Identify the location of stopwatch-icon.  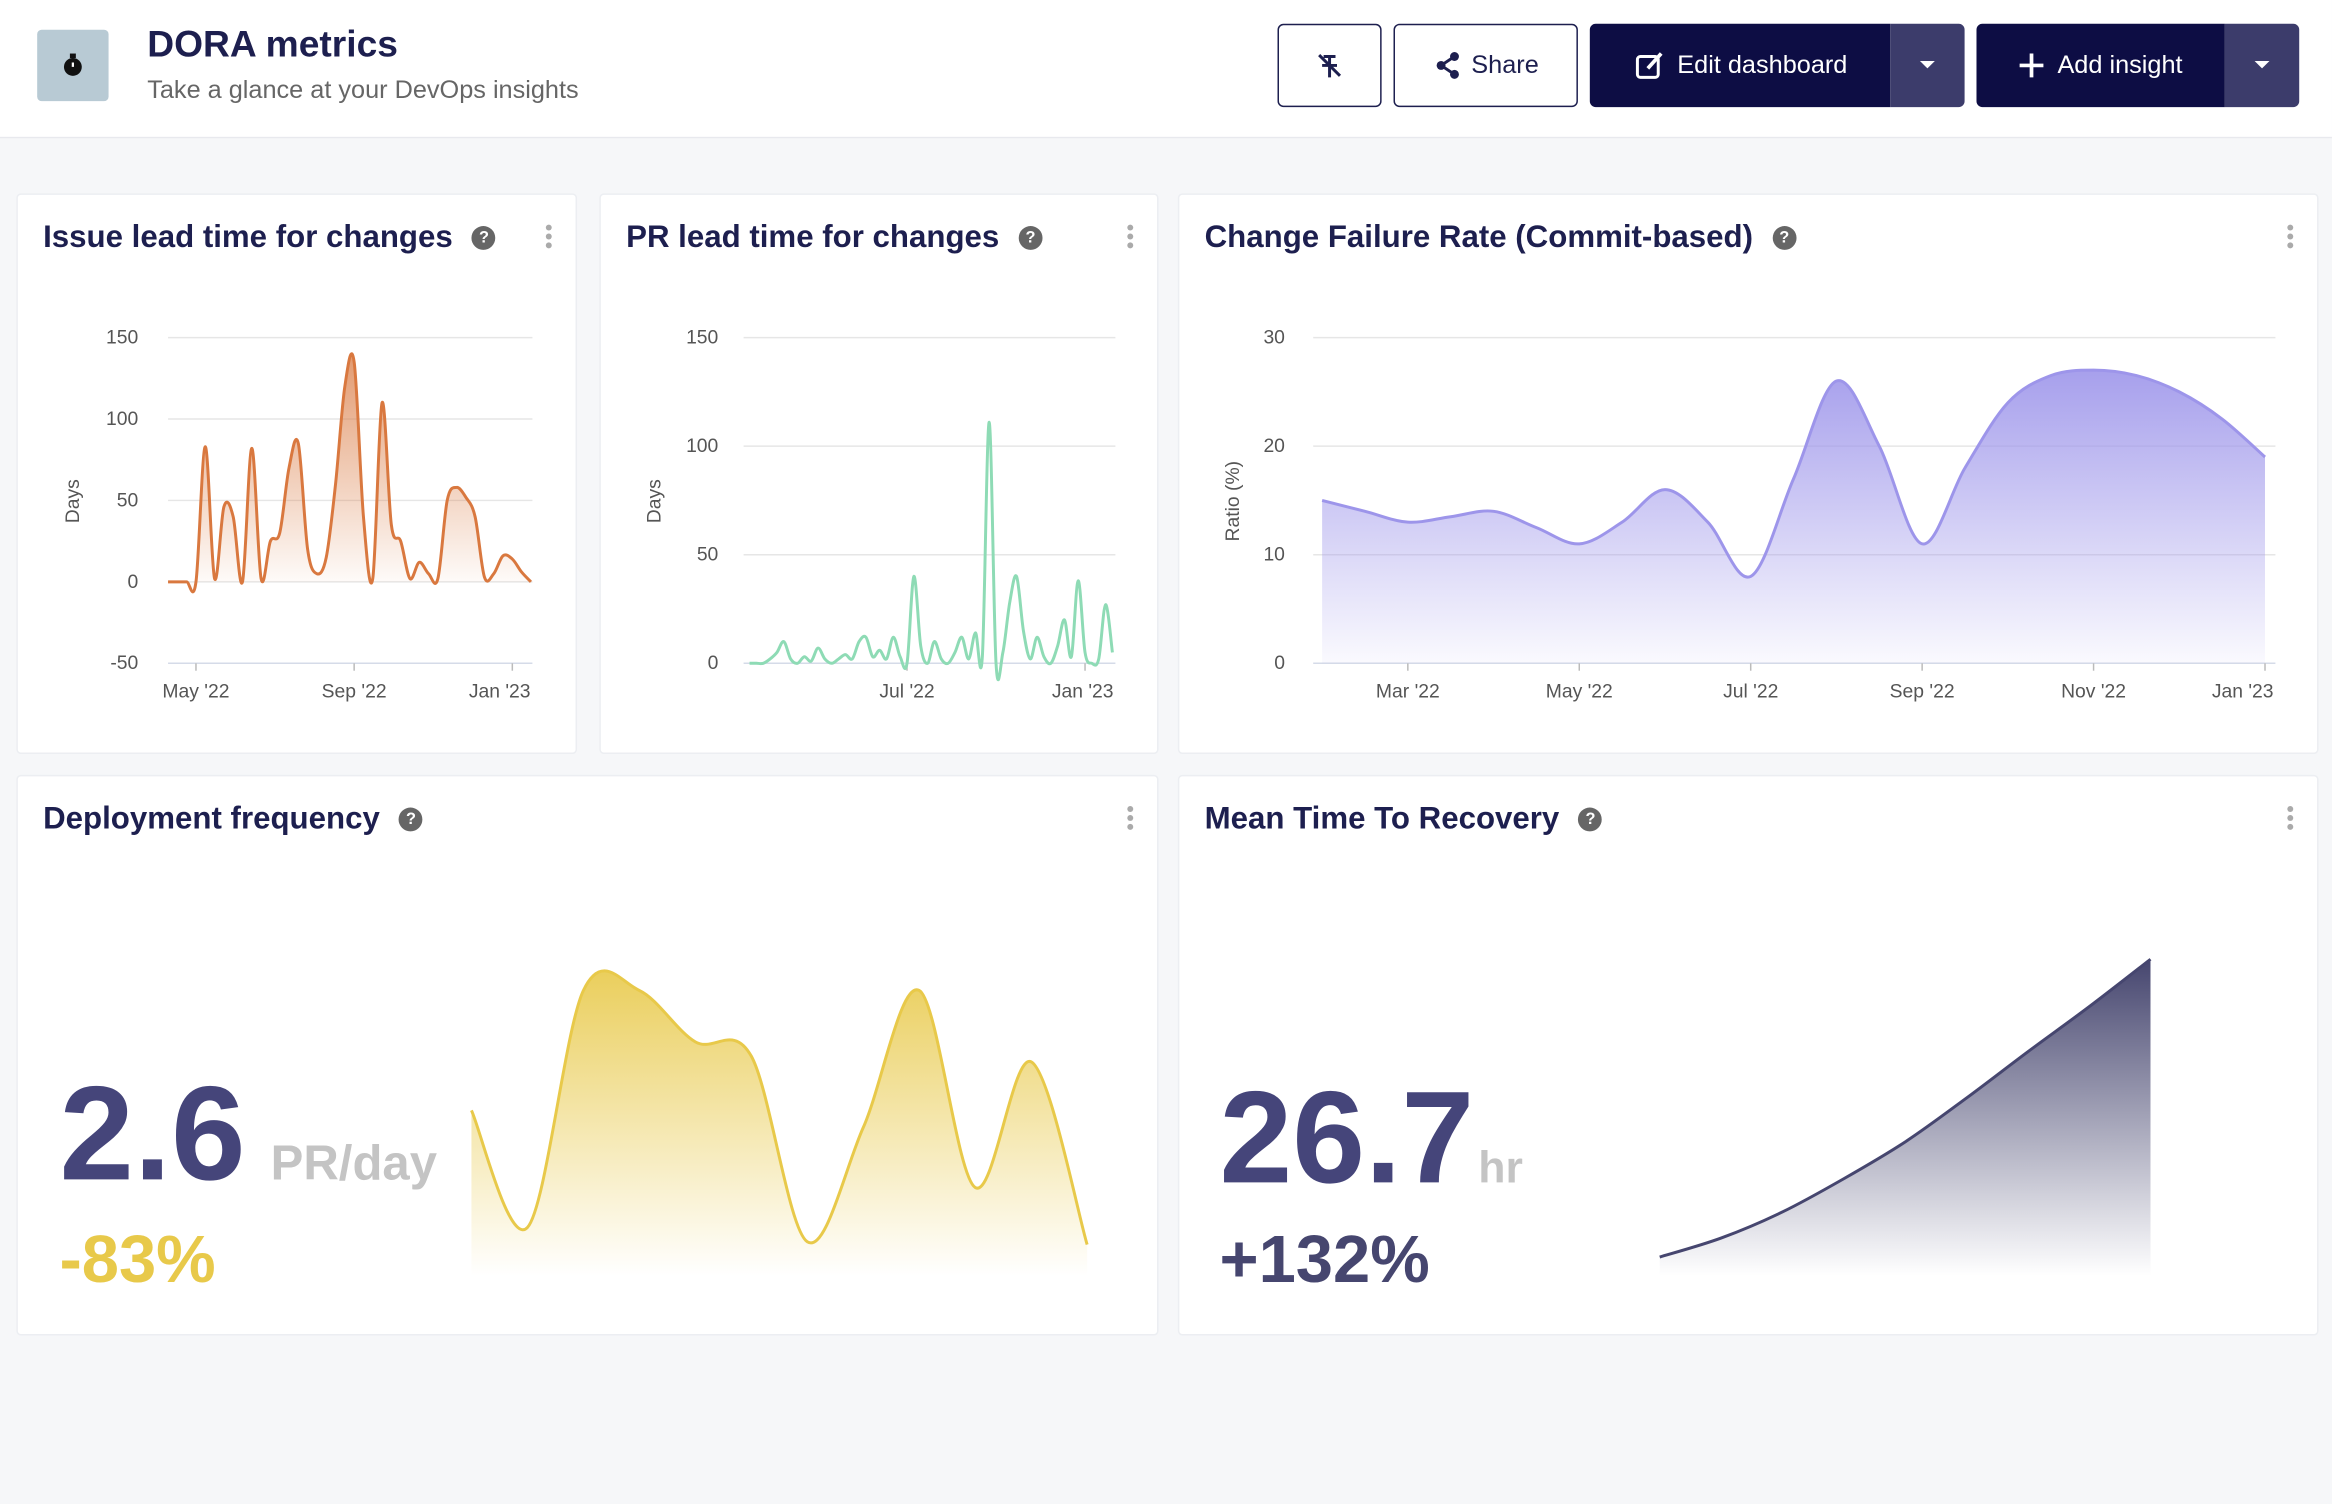
(72, 64).